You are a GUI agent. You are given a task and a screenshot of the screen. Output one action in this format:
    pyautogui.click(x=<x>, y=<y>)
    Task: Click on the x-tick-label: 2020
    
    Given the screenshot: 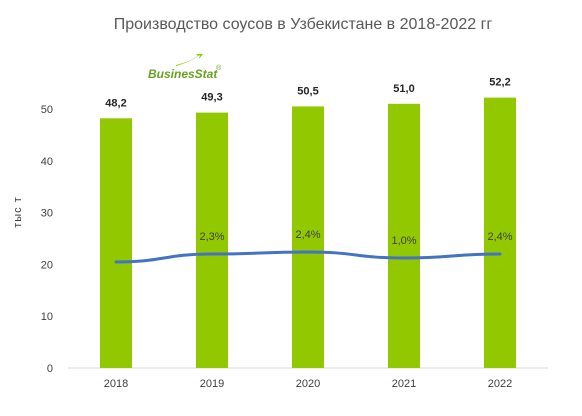 What is the action you would take?
    pyautogui.click(x=308, y=384)
    